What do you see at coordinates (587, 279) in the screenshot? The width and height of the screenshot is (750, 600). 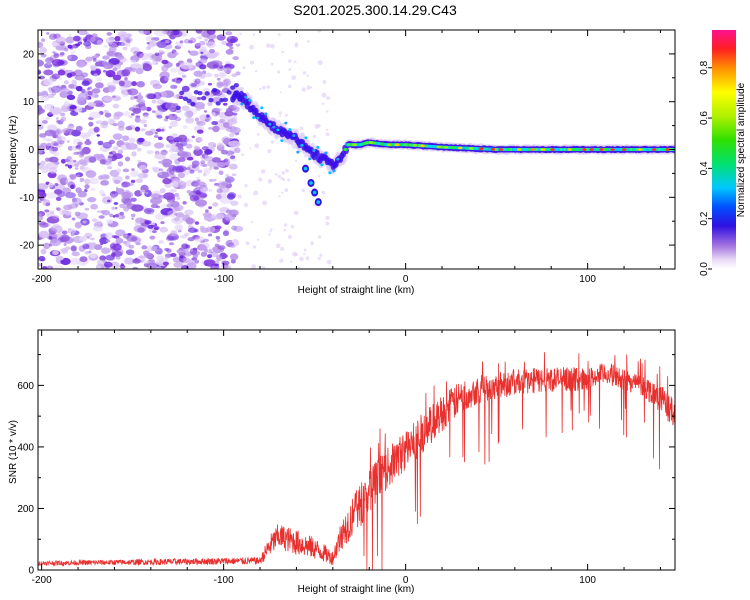 I see `x-tick-label: 100` at bounding box center [587, 279].